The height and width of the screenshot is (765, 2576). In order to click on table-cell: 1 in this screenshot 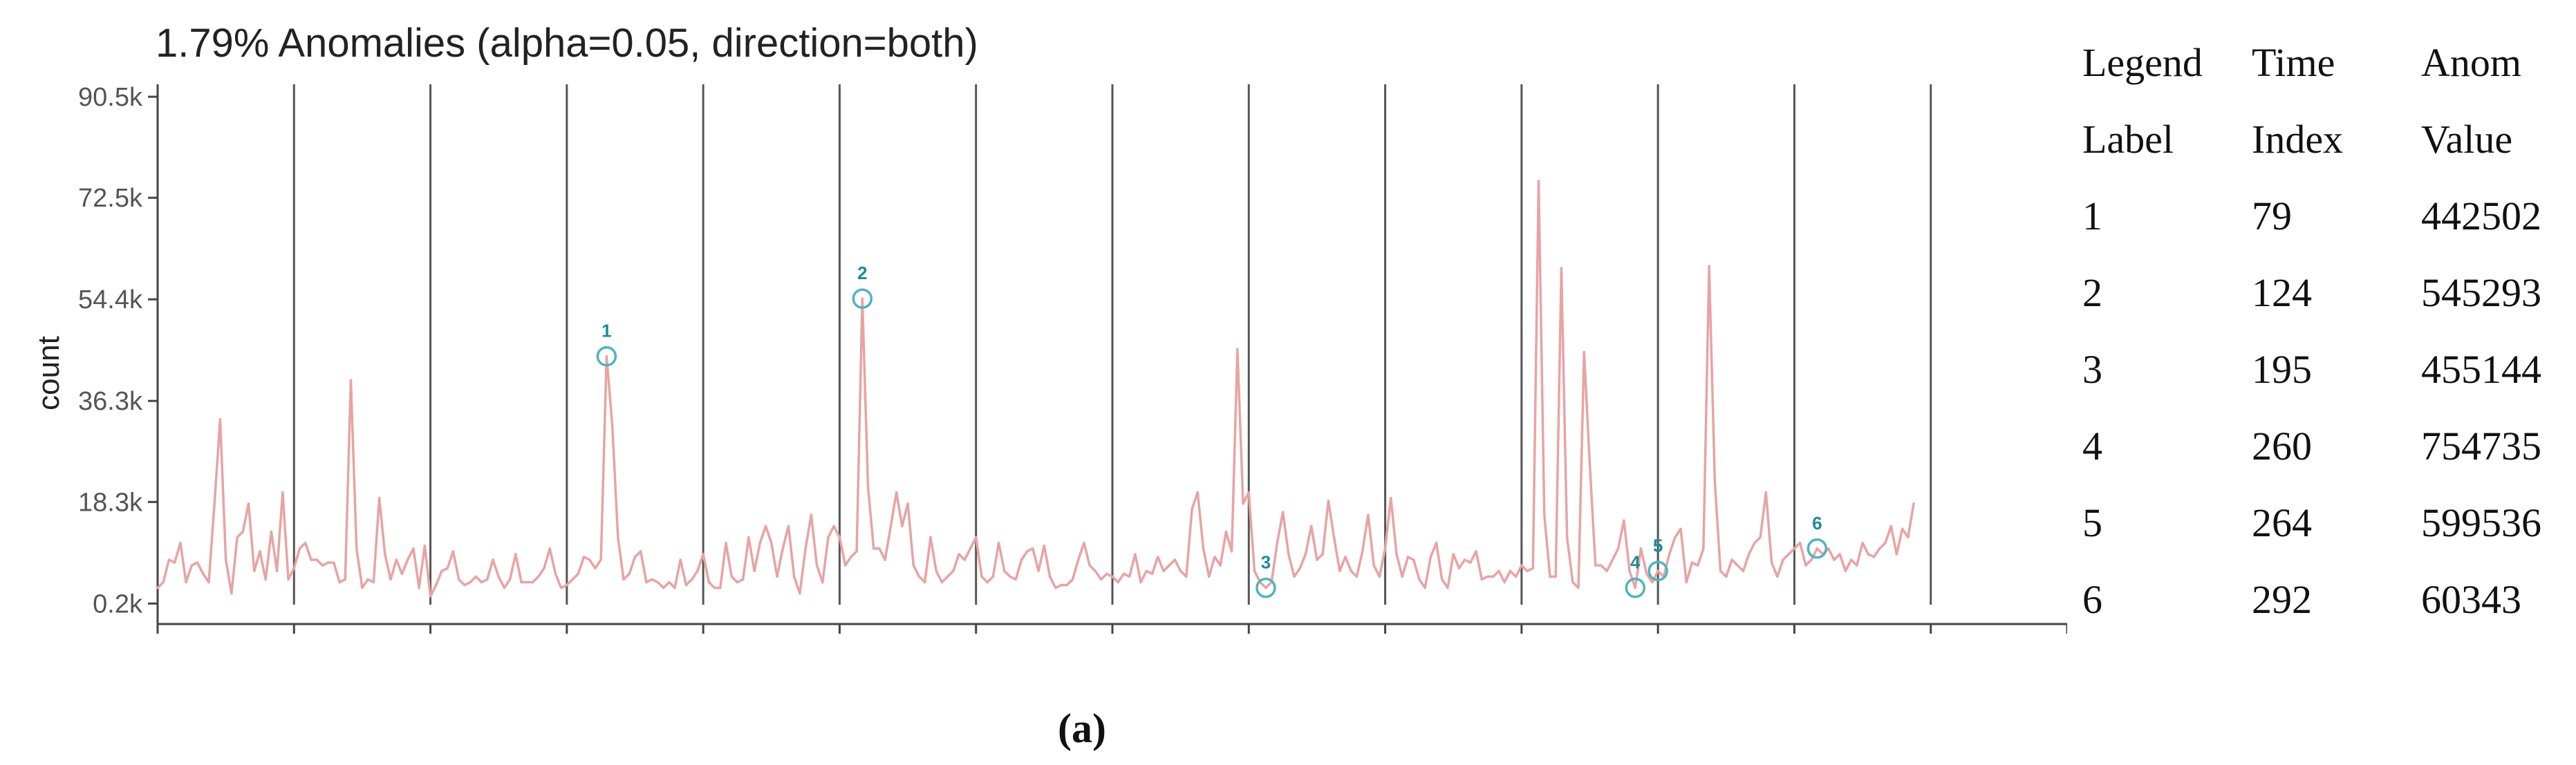, I will do `click(2092, 215)`.